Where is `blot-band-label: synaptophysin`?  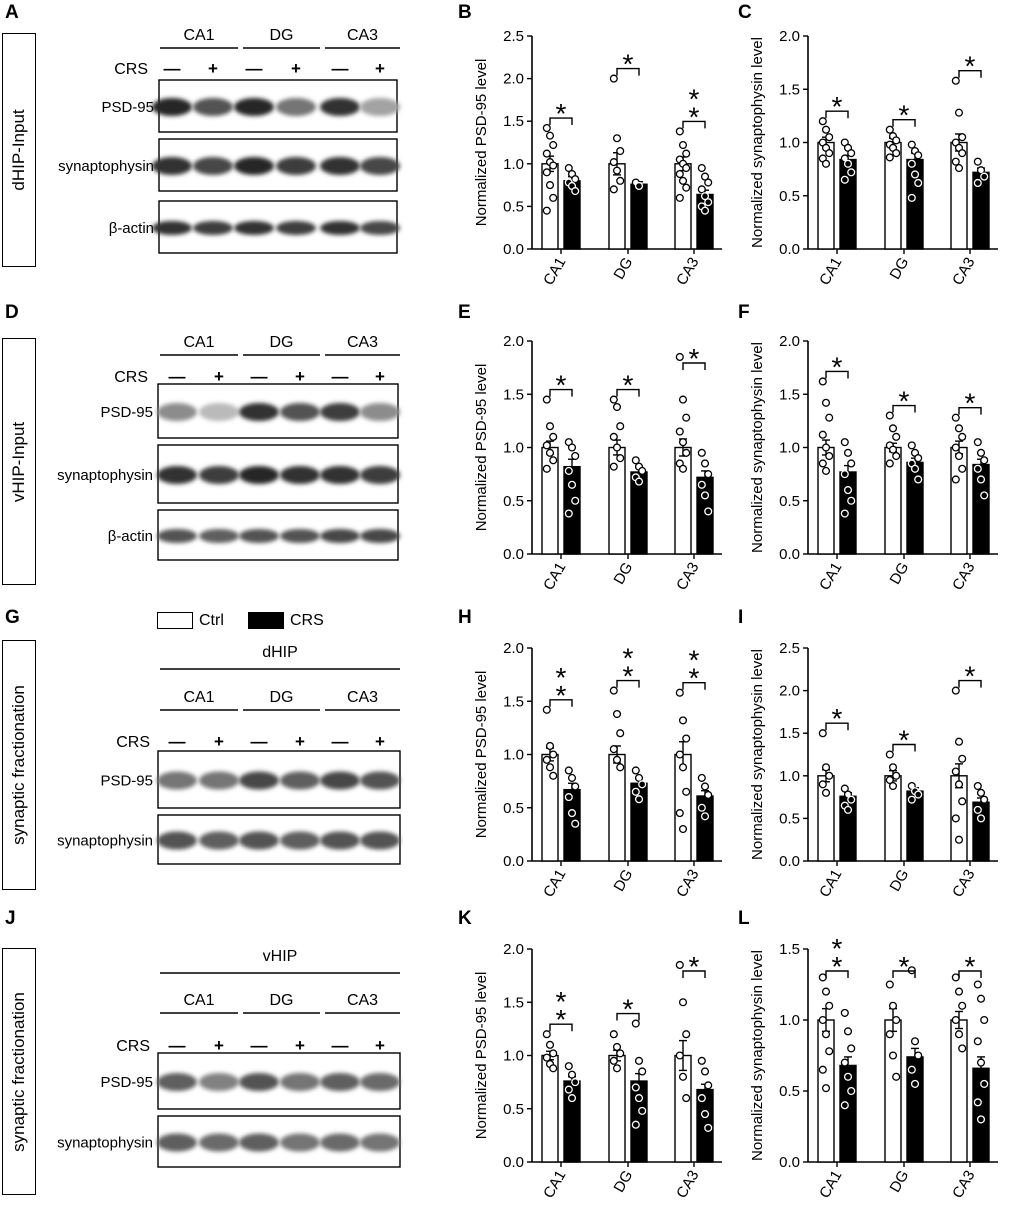
blot-band-label: synaptophysin is located at coordinates (105, 1143).